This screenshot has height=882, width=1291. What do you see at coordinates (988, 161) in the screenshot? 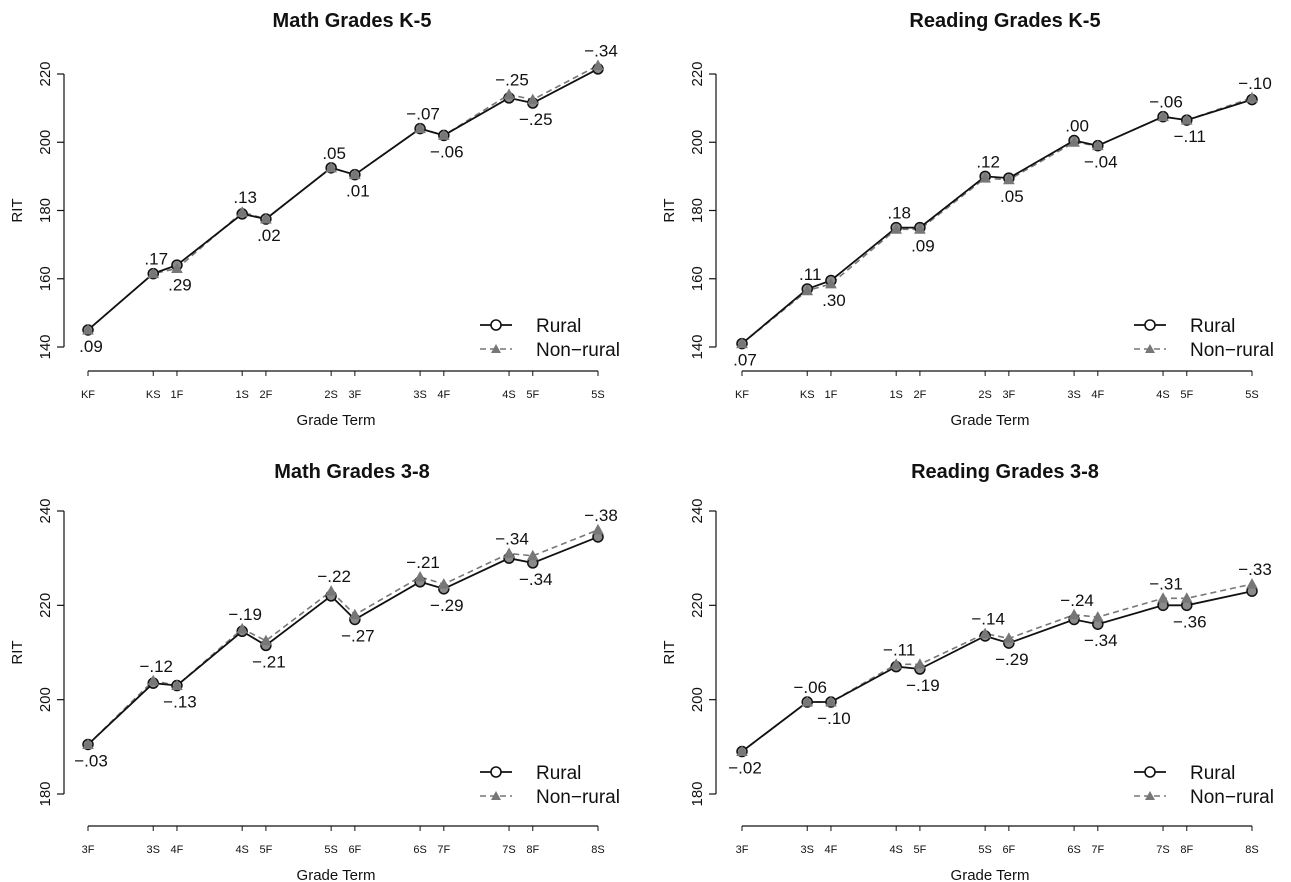
I see `data-label: .12` at bounding box center [988, 161].